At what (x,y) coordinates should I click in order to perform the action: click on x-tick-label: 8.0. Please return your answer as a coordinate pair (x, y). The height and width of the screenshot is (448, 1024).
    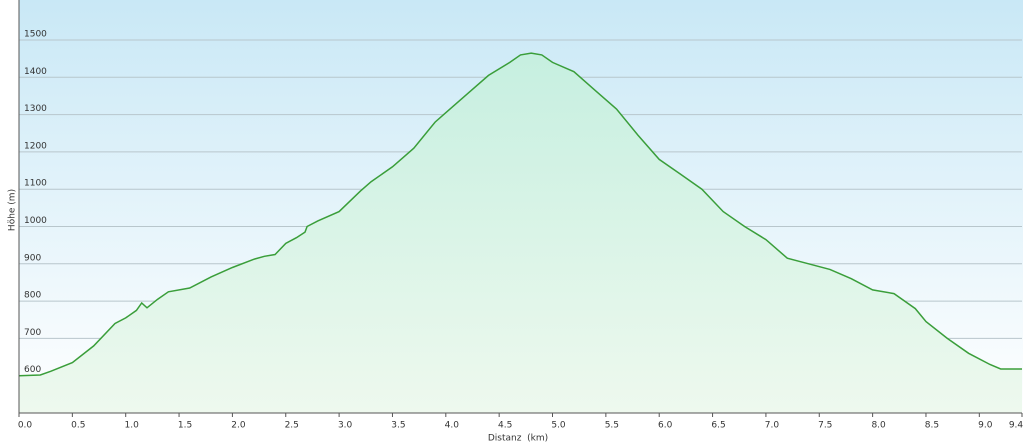
    Looking at the image, I should click on (878, 426).